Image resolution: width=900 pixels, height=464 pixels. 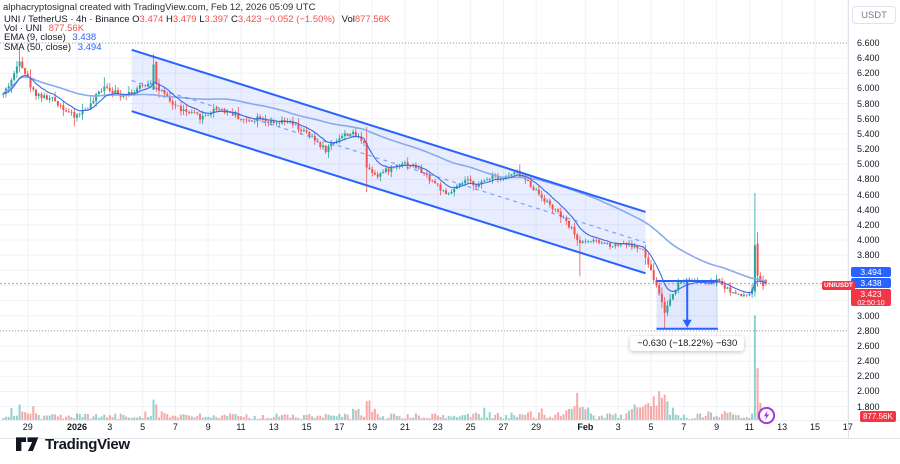 What do you see at coordinates (89, 47) in the screenshot?
I see `sma-value: 3.494` at bounding box center [89, 47].